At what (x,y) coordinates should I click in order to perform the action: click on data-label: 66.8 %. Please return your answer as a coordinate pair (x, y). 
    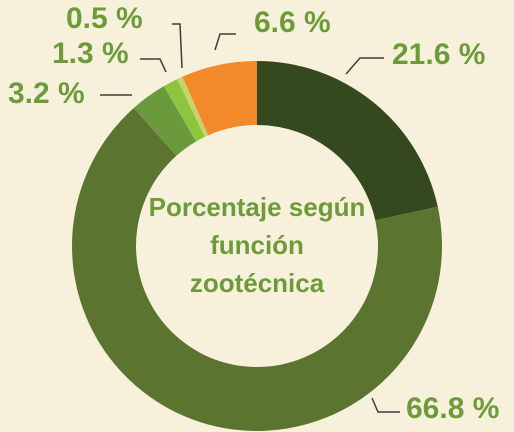
    Looking at the image, I should click on (452, 408).